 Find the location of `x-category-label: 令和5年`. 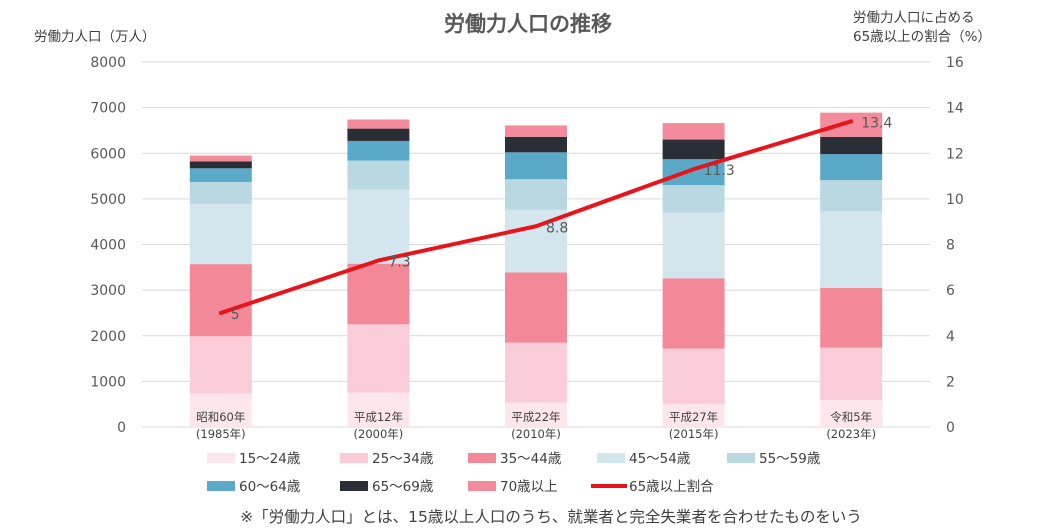

x-category-label: 令和5年 is located at coordinates (851, 417).